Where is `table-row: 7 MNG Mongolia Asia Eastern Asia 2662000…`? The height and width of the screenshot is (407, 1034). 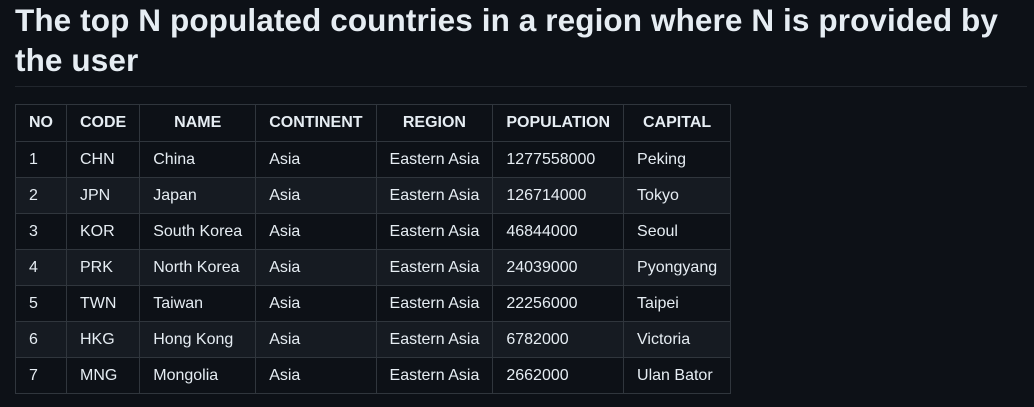
table-row: 7 MNG Mongolia Asia Eastern Asia 2662000… is located at coordinates (373, 375).